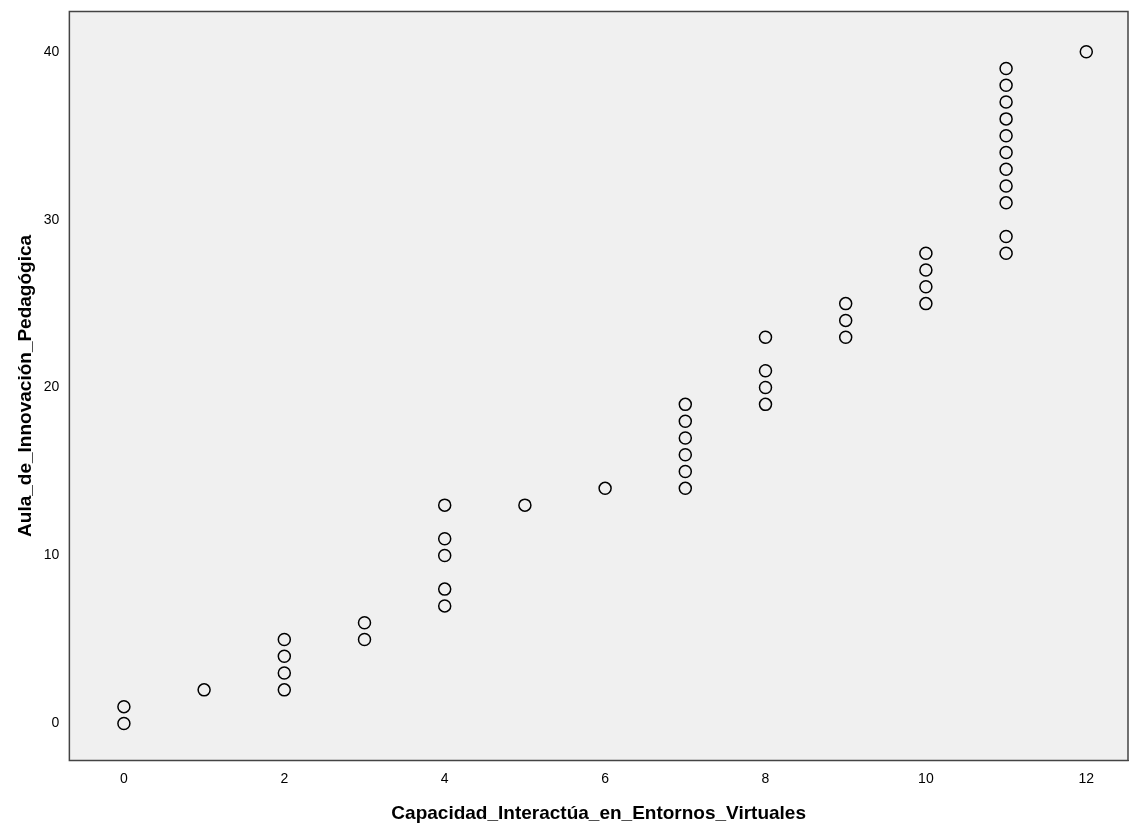 The width and height of the screenshot is (1136, 833). I want to click on y-tick-label: 0, so click(55, 722).